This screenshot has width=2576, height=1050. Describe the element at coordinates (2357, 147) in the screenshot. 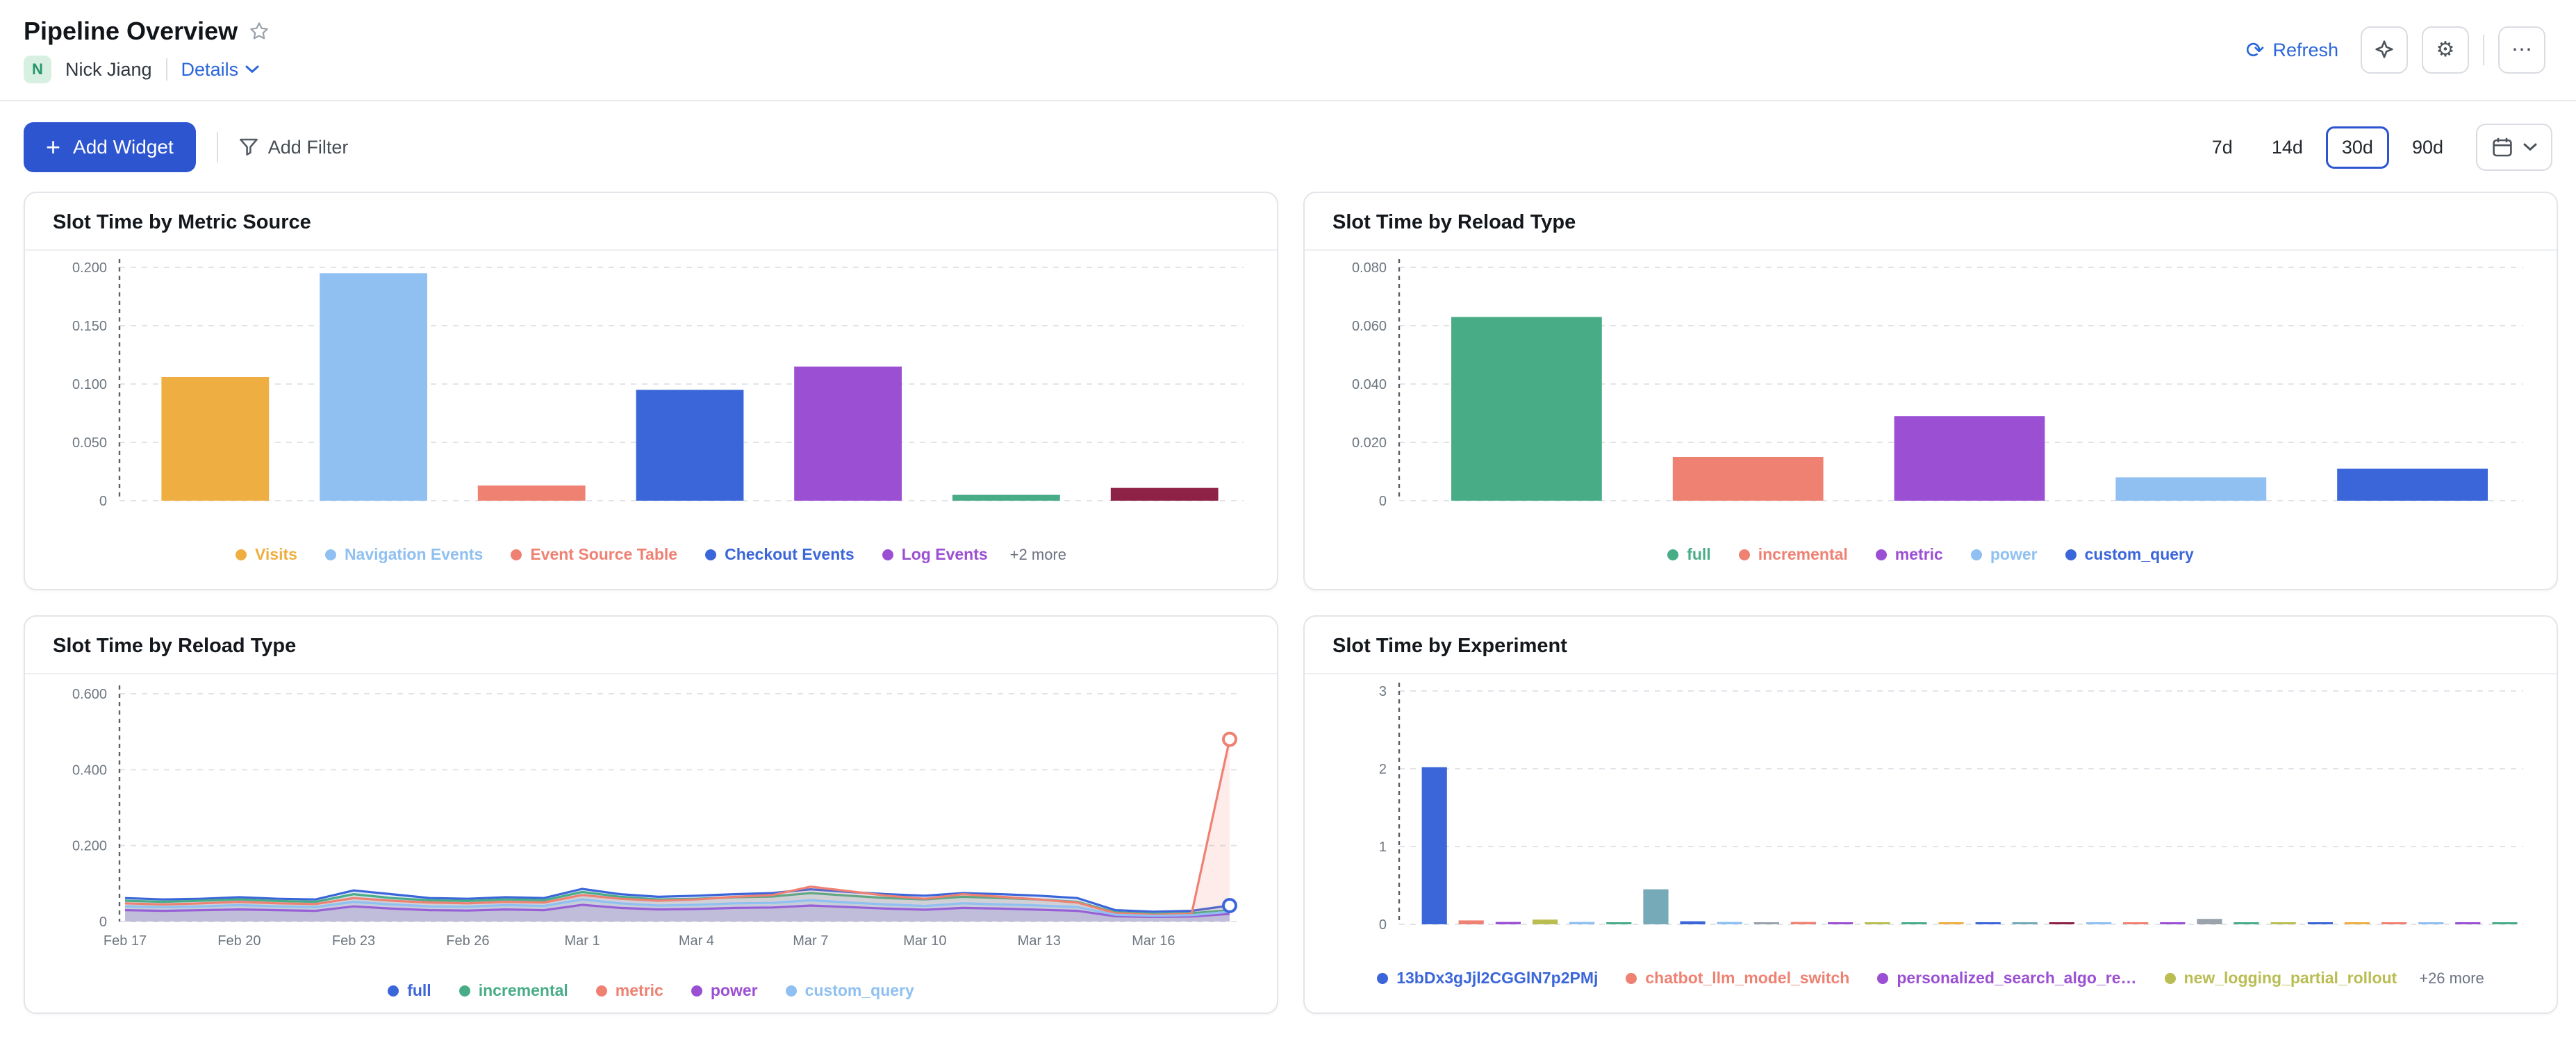

I see `range-30d-button: 30d` at that location.